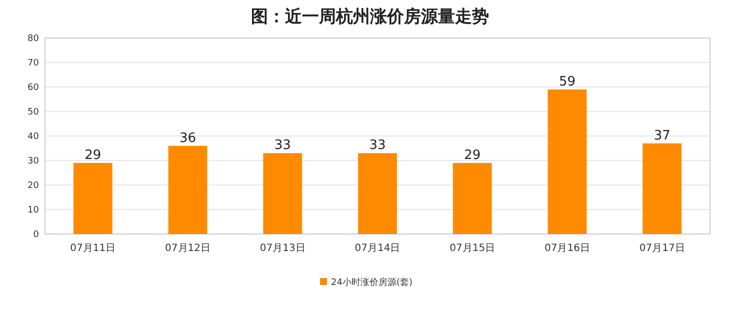  I want to click on x-tick-label: 07月15日, so click(473, 248).